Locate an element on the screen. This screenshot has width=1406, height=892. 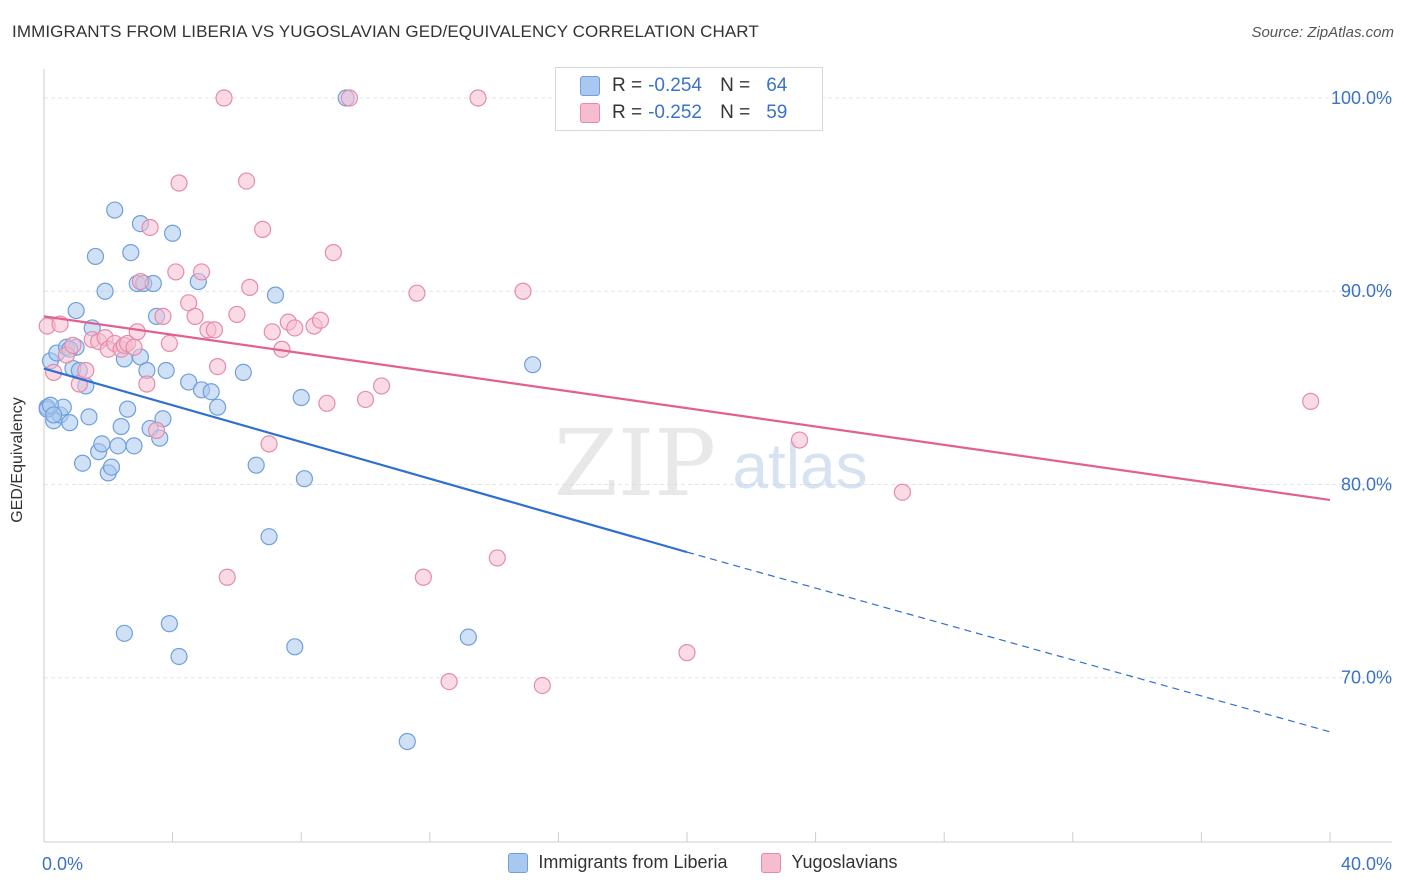
y-tick-label: 90.0% is located at coordinates (1366, 291).